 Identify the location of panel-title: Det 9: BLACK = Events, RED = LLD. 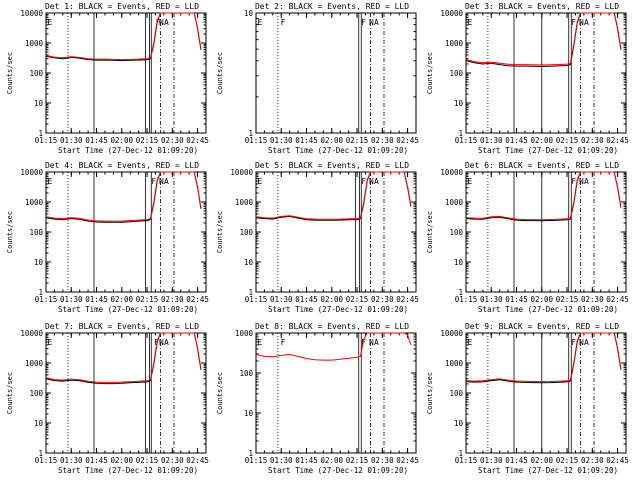
(542, 326).